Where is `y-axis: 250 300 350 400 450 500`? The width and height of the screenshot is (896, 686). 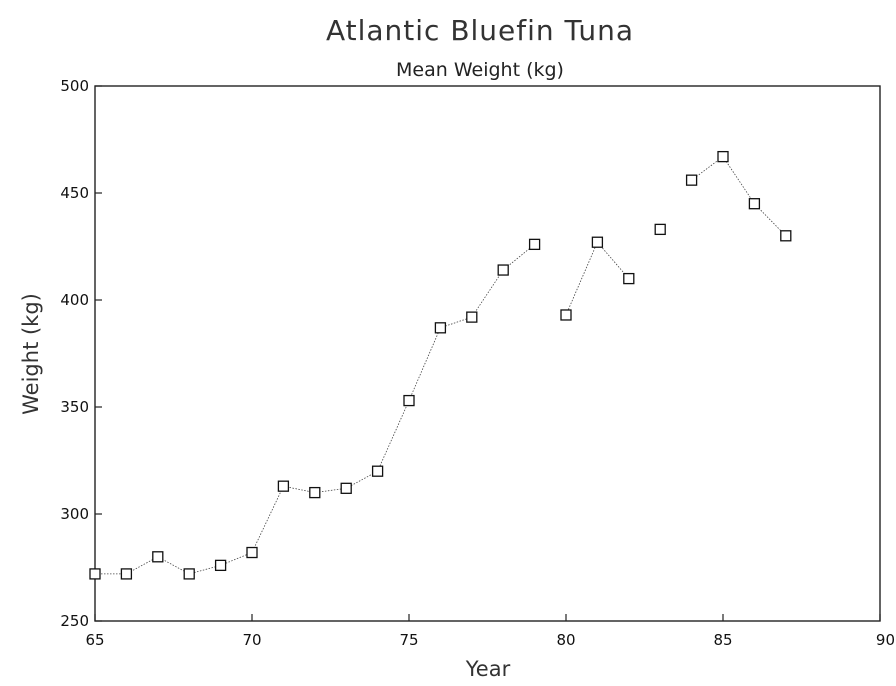
y-axis: 250 300 350 400 450 500 is located at coordinates (81, 353).